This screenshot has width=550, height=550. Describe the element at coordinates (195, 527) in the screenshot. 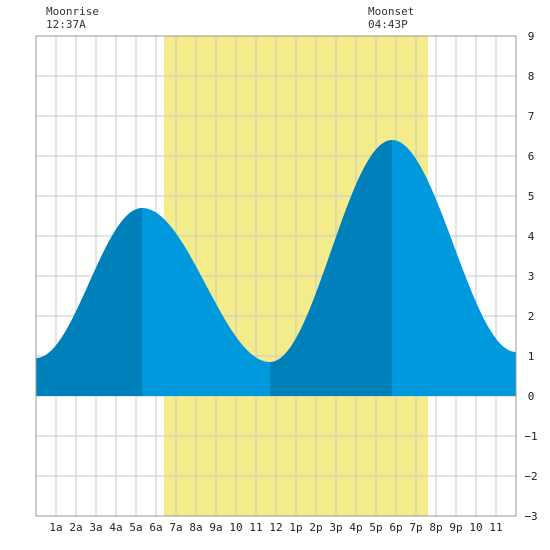

I see `x-tick-label: 8a` at that location.